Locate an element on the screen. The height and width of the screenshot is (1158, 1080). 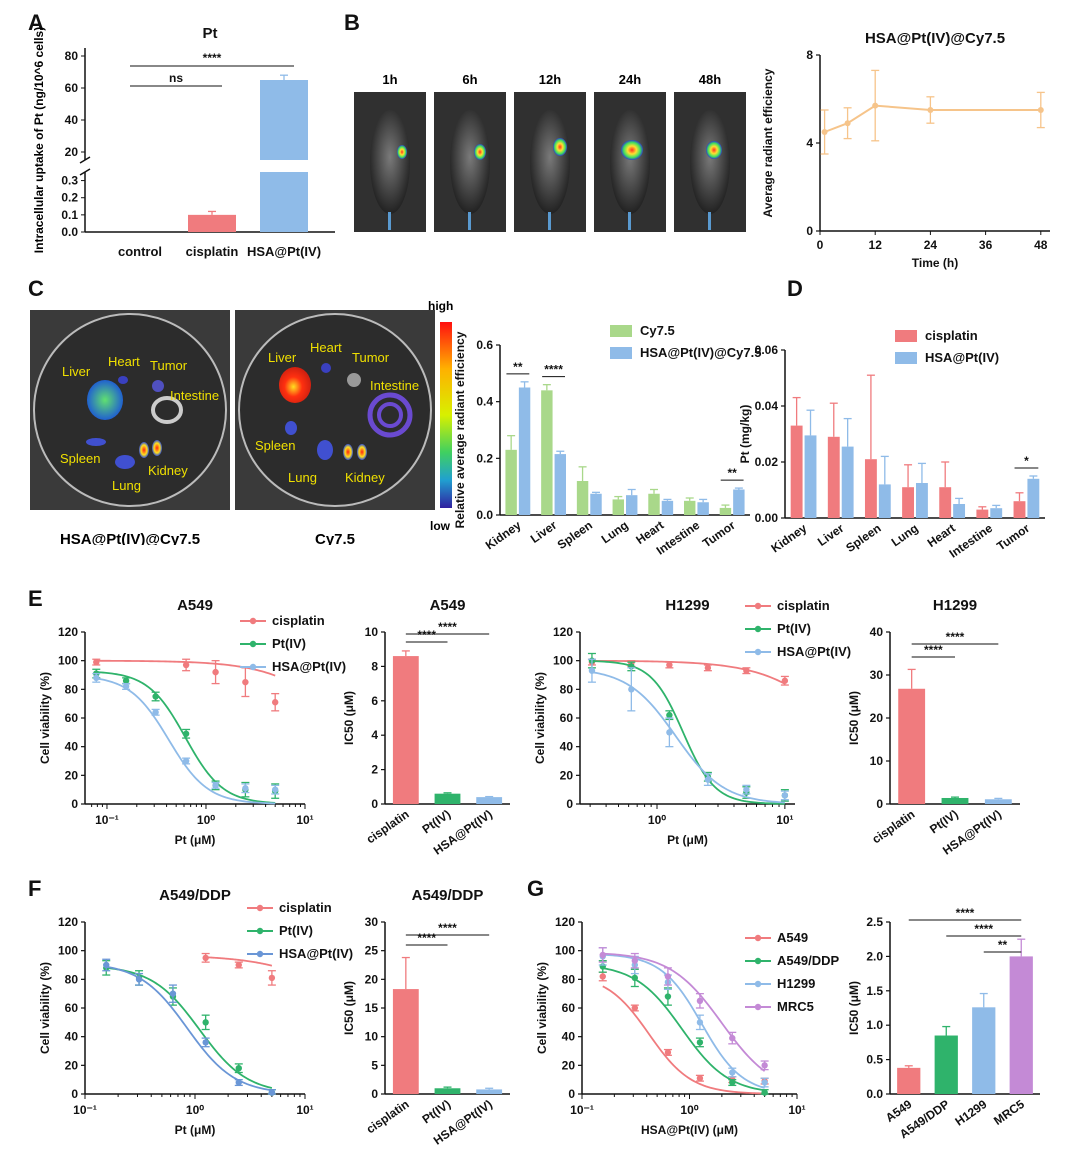
panel-label-d: D is located at coordinates (795, 288).